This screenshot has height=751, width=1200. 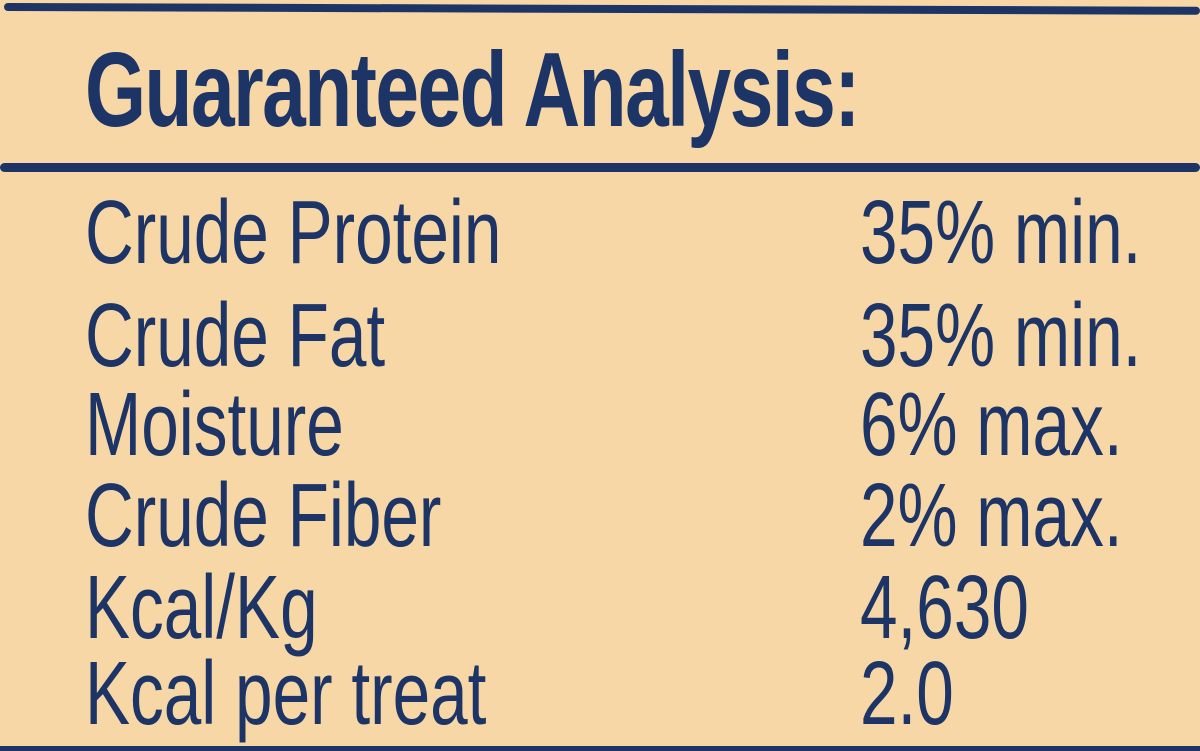 What do you see at coordinates (991, 516) in the screenshot?
I see `row-value: 2% max.` at bounding box center [991, 516].